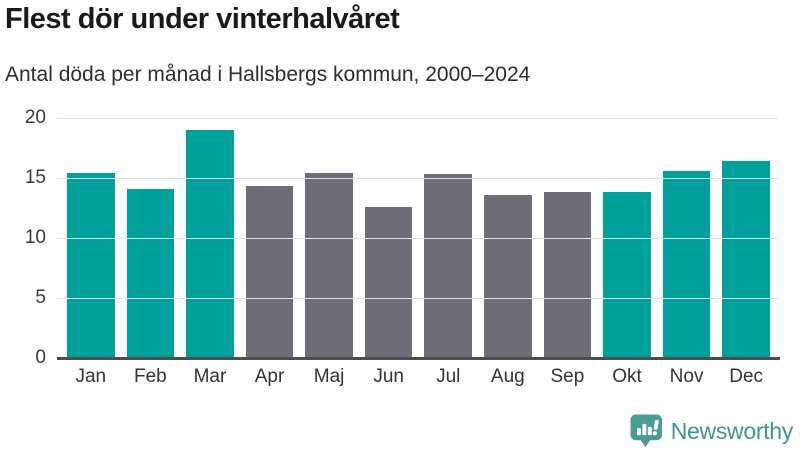 This screenshot has width=800, height=450. What do you see at coordinates (448, 376) in the screenshot?
I see `x-tick-label-jul: Jul` at bounding box center [448, 376].